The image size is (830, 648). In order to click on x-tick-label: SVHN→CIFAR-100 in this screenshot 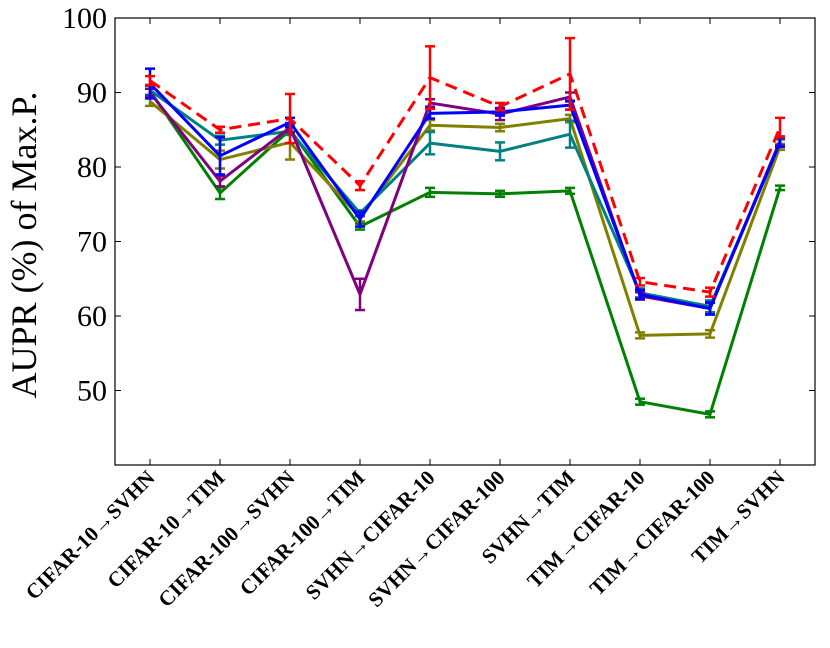, I will do `click(436, 539)`.